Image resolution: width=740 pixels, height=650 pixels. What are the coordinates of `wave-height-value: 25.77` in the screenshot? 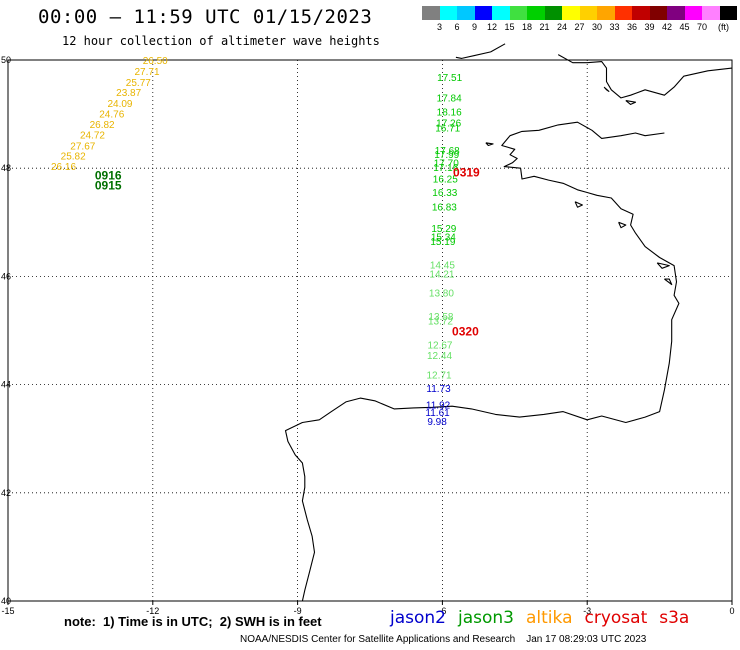 It's located at (138, 83).